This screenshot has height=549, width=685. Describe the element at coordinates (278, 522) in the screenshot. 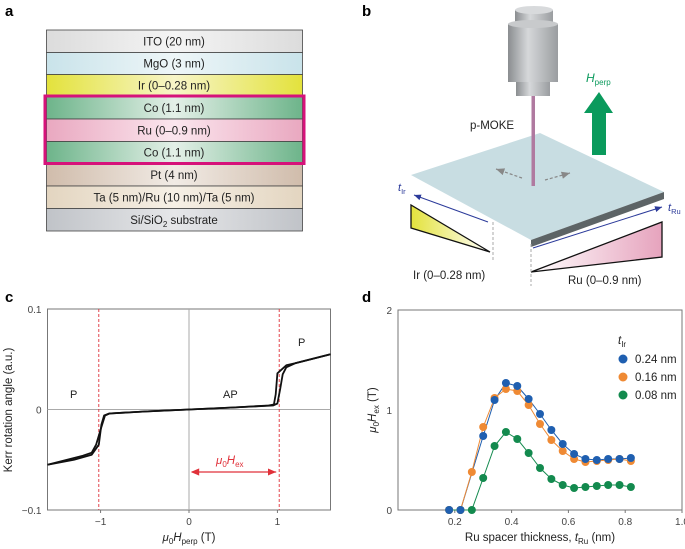

I see `x-tick-label: 1` at that location.